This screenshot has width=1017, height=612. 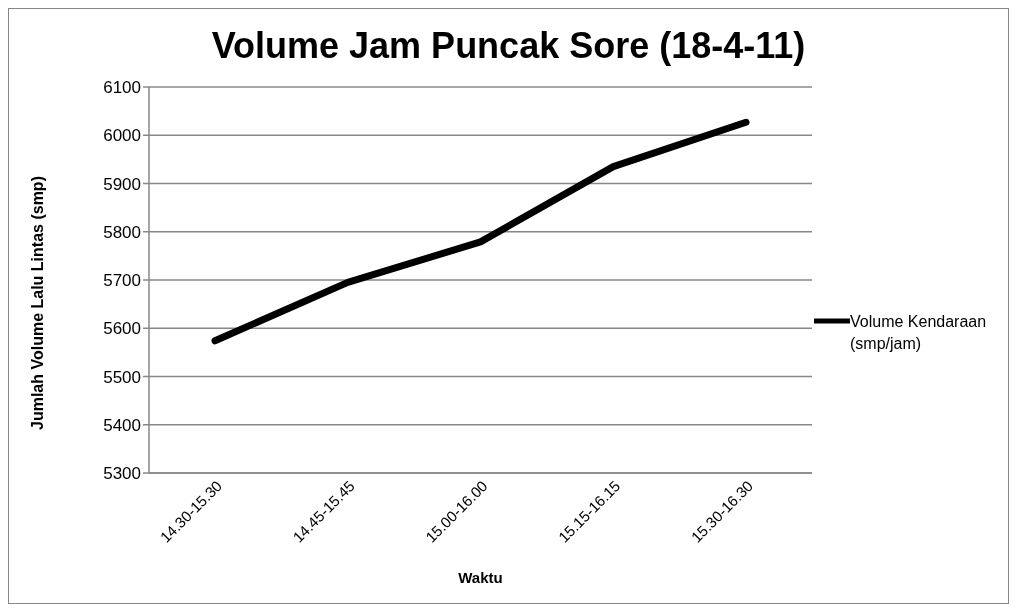 I want to click on legend-label: Volume Kendaraan (smp/jam), so click(x=919, y=333).